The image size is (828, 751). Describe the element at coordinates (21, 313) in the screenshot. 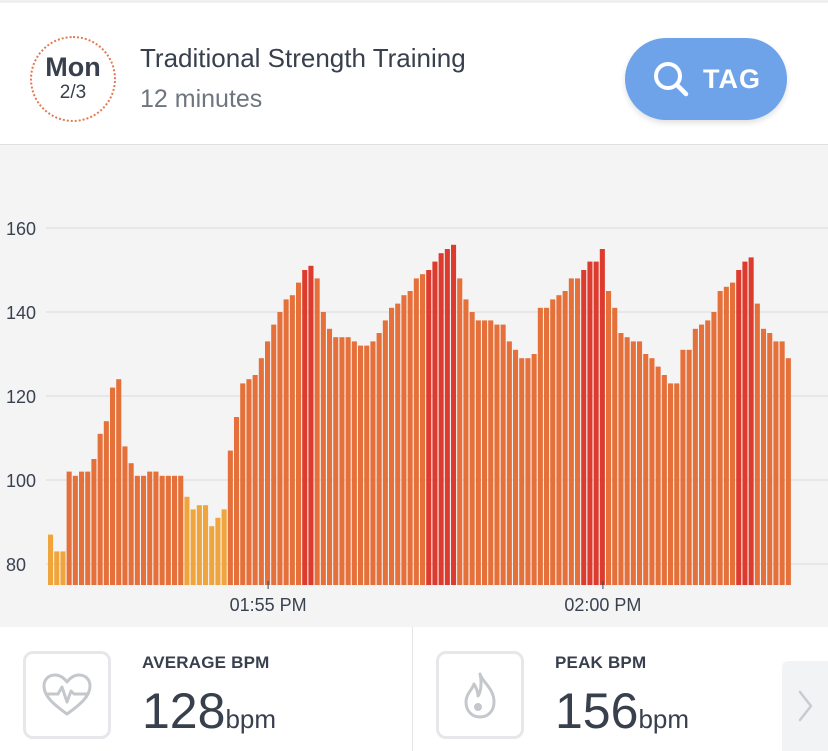

I see `y-tick-label: 140` at that location.